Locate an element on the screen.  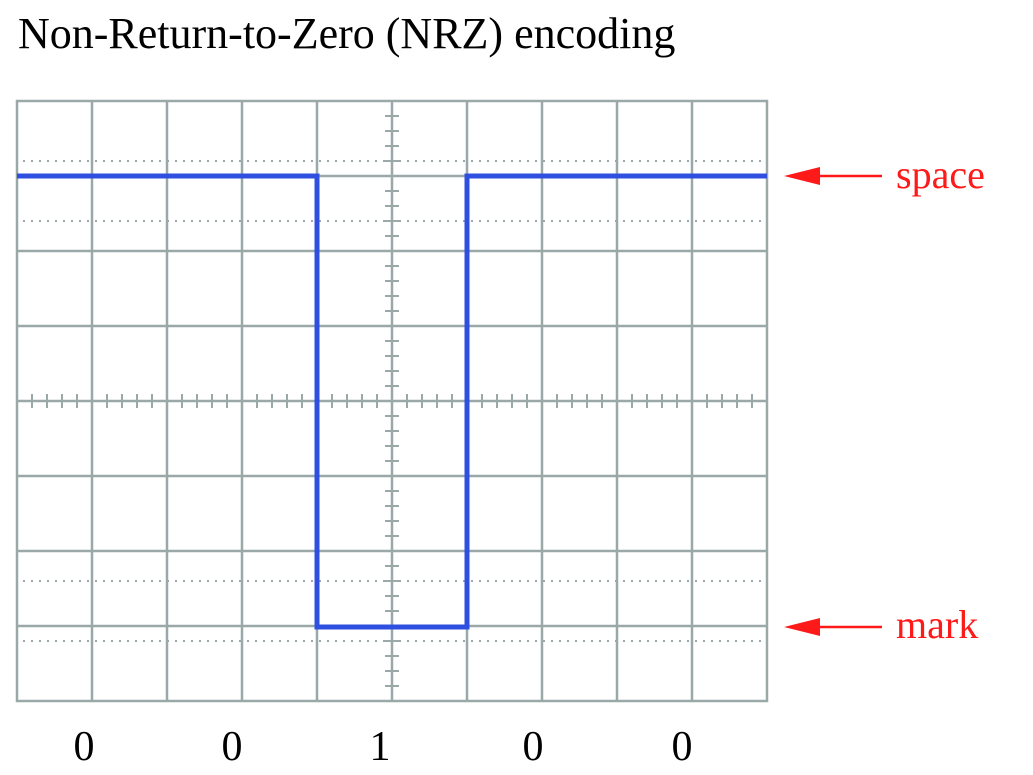
bit-label: 1 is located at coordinates (380, 747).